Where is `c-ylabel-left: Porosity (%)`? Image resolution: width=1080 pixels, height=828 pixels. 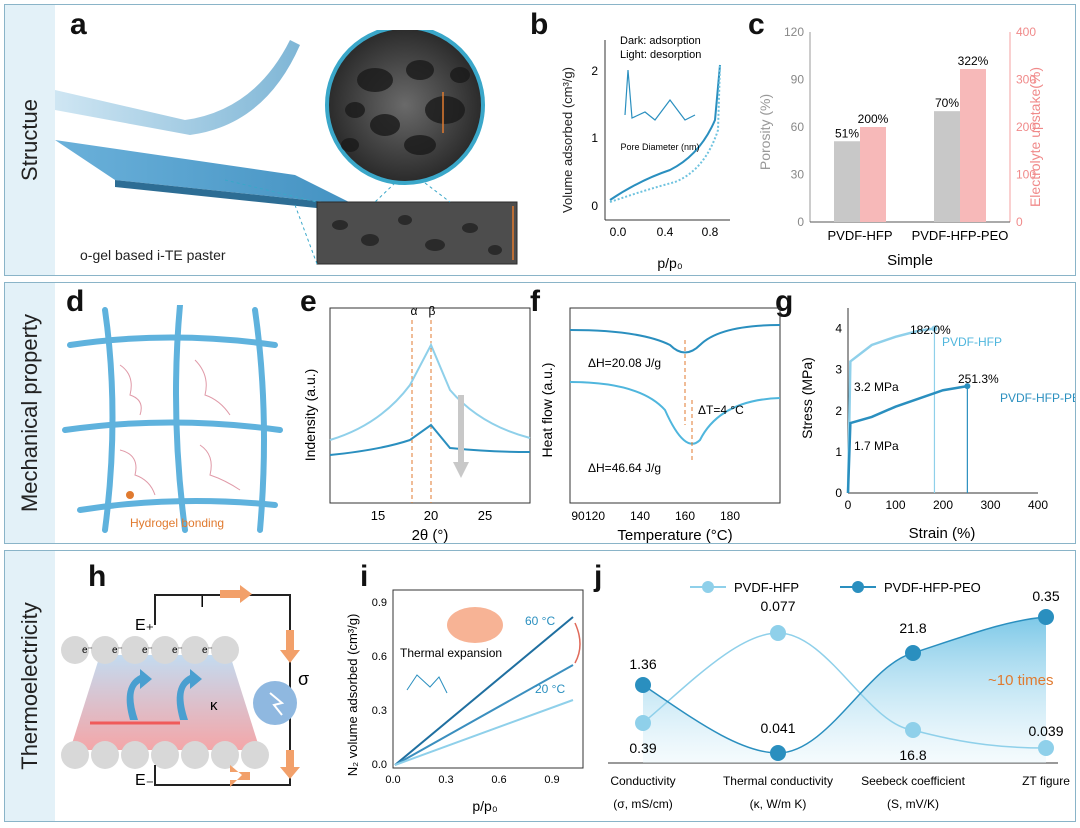
c-ylabel-left: Porosity (%) is located at coordinates (765, 132).